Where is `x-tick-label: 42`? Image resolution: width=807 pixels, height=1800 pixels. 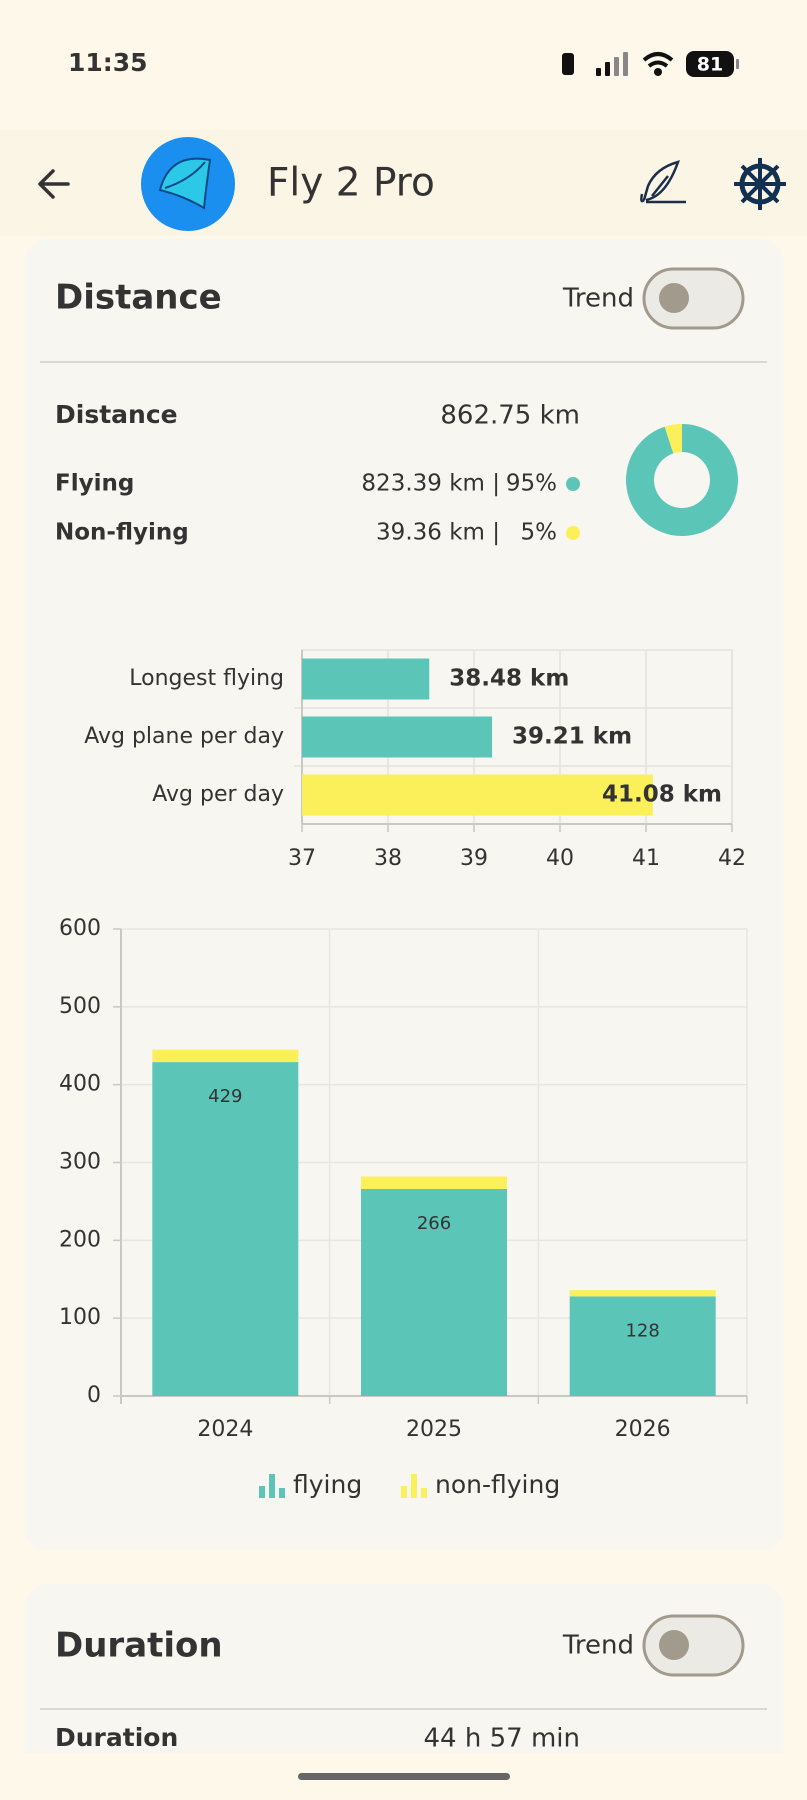
x-tick-label: 42 is located at coordinates (732, 858).